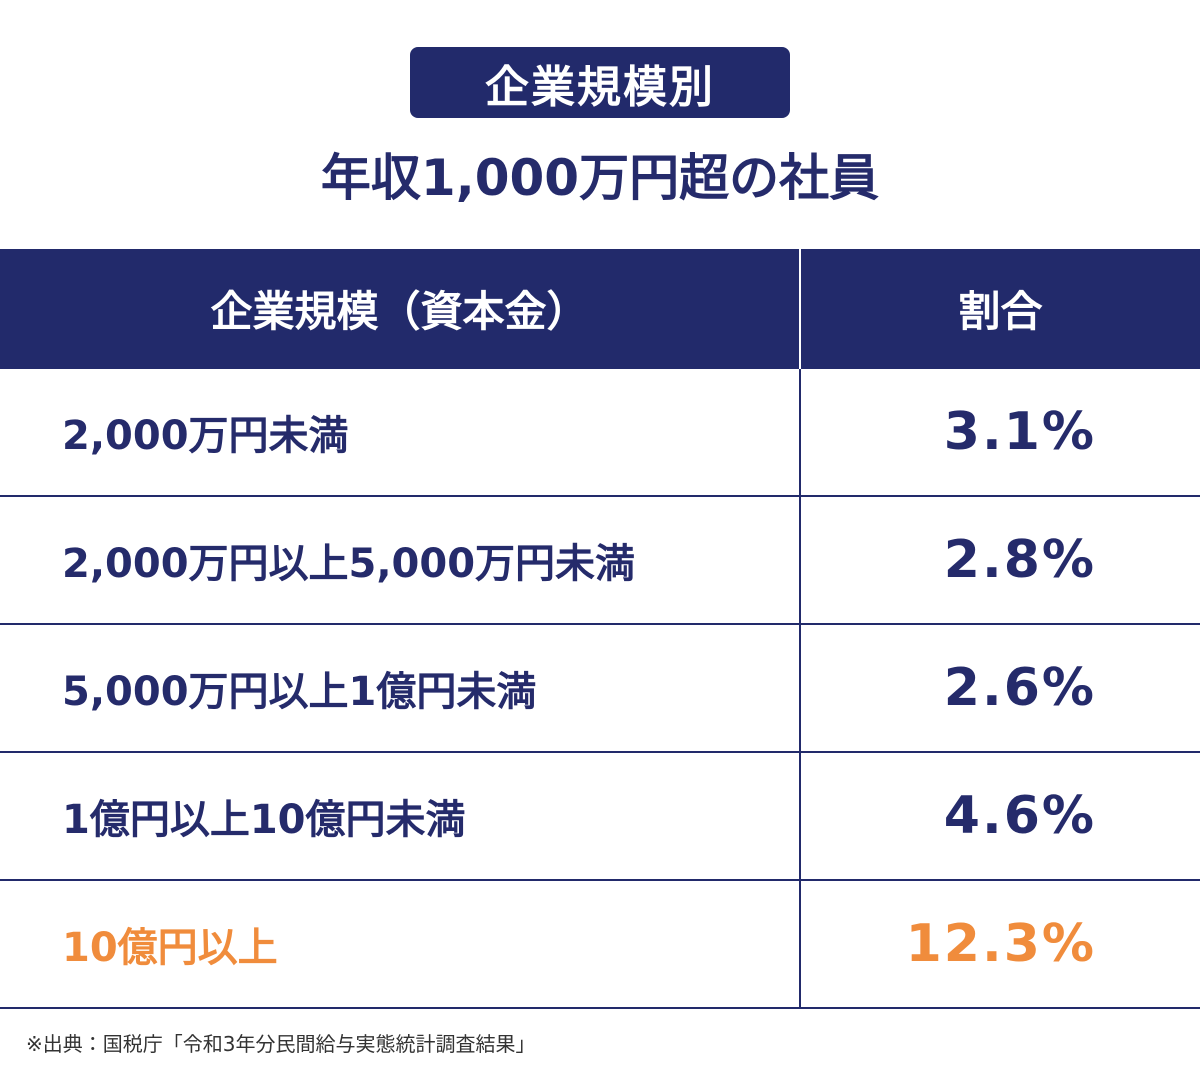 This screenshot has height=1073, width=1200. I want to click on table-row: 5,000万円以上1億円未満 2.6%, so click(600, 688).